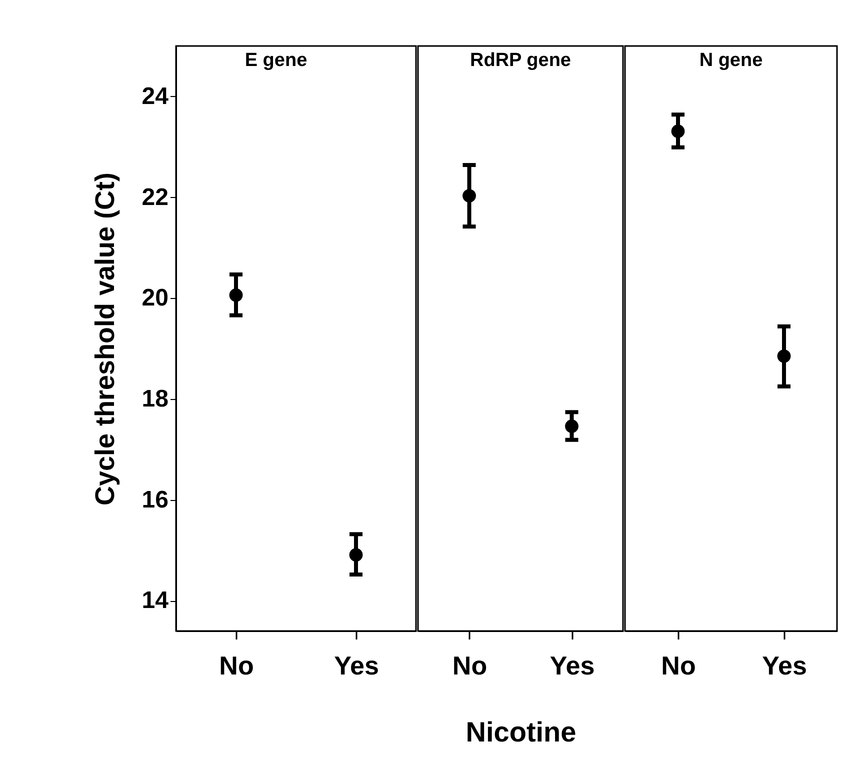  Describe the element at coordinates (155, 298) in the screenshot. I see `y-tick-label: 20` at that location.